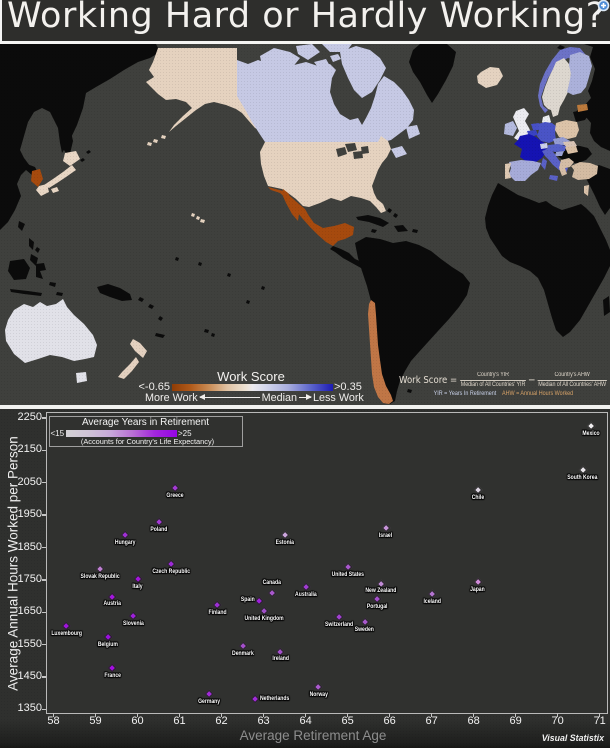 The height and width of the screenshot is (748, 610). I want to click on x-tick-label: 59, so click(95, 721).